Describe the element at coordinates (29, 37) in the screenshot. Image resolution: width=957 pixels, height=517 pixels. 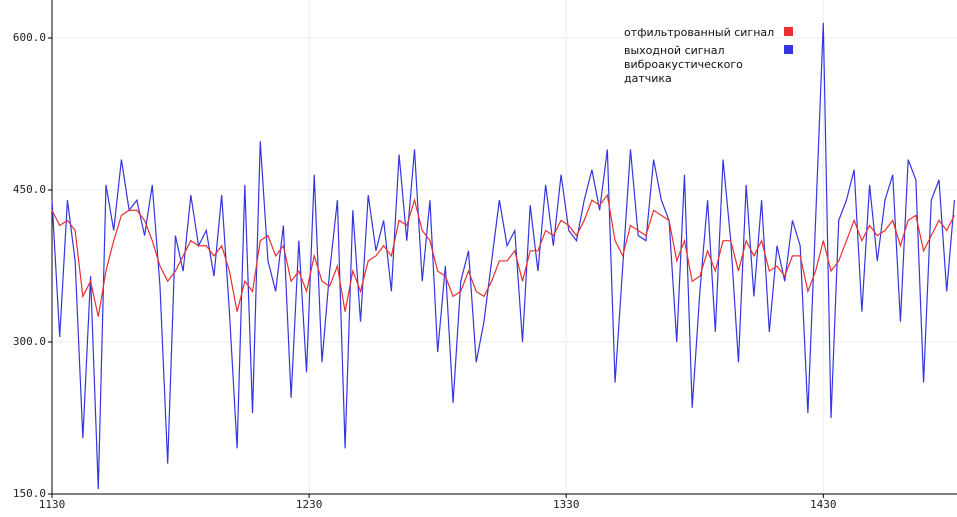
I see `y-tick-label: 600.0` at that location.